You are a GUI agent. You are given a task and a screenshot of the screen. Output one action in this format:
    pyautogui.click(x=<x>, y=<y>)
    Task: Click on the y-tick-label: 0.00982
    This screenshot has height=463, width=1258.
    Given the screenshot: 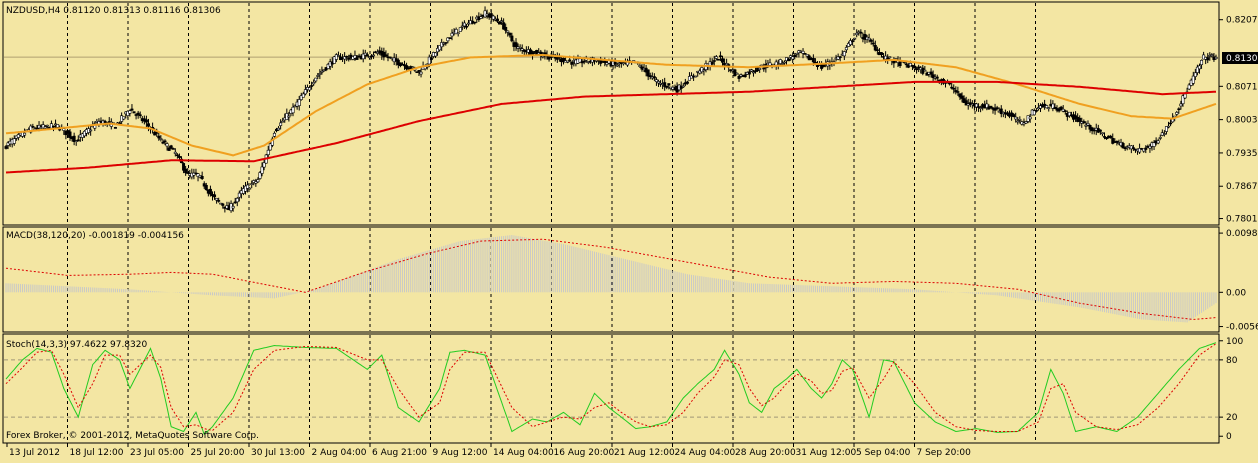 What is the action you would take?
    pyautogui.click(x=1242, y=234)
    